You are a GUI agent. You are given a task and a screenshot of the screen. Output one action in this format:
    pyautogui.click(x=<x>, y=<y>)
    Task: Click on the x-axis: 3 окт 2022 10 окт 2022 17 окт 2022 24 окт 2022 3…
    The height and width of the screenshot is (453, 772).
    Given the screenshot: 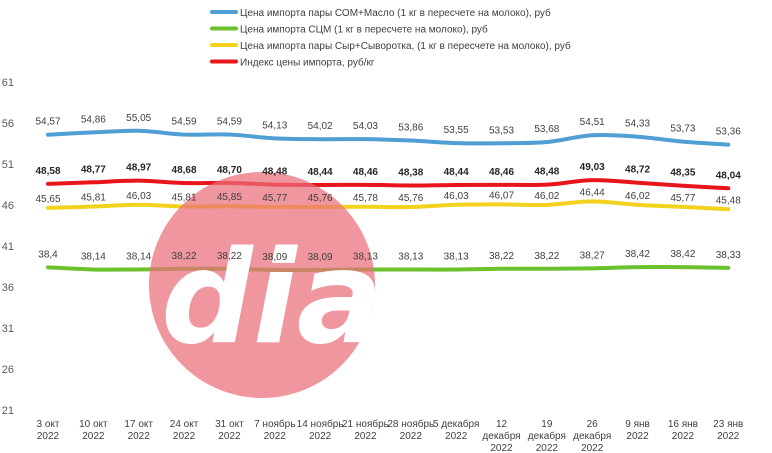 What is the action you would take?
    pyautogui.click(x=390, y=435)
    